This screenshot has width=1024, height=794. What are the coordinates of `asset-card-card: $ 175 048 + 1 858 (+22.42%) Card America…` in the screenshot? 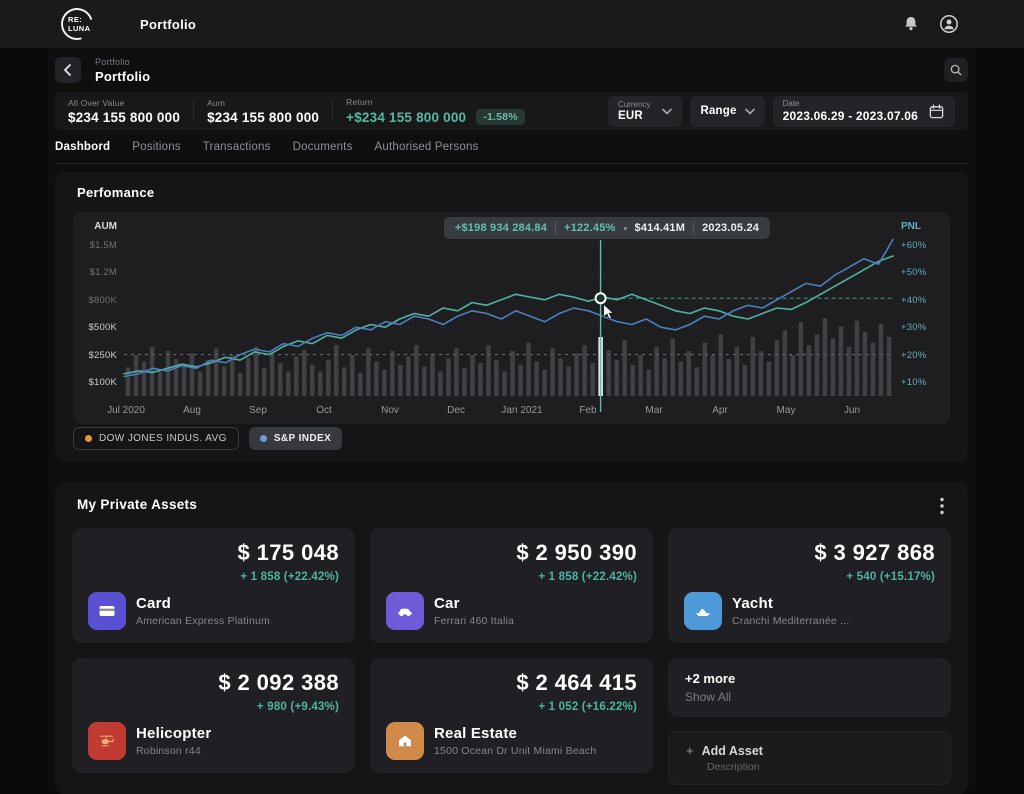 It's located at (213, 585).